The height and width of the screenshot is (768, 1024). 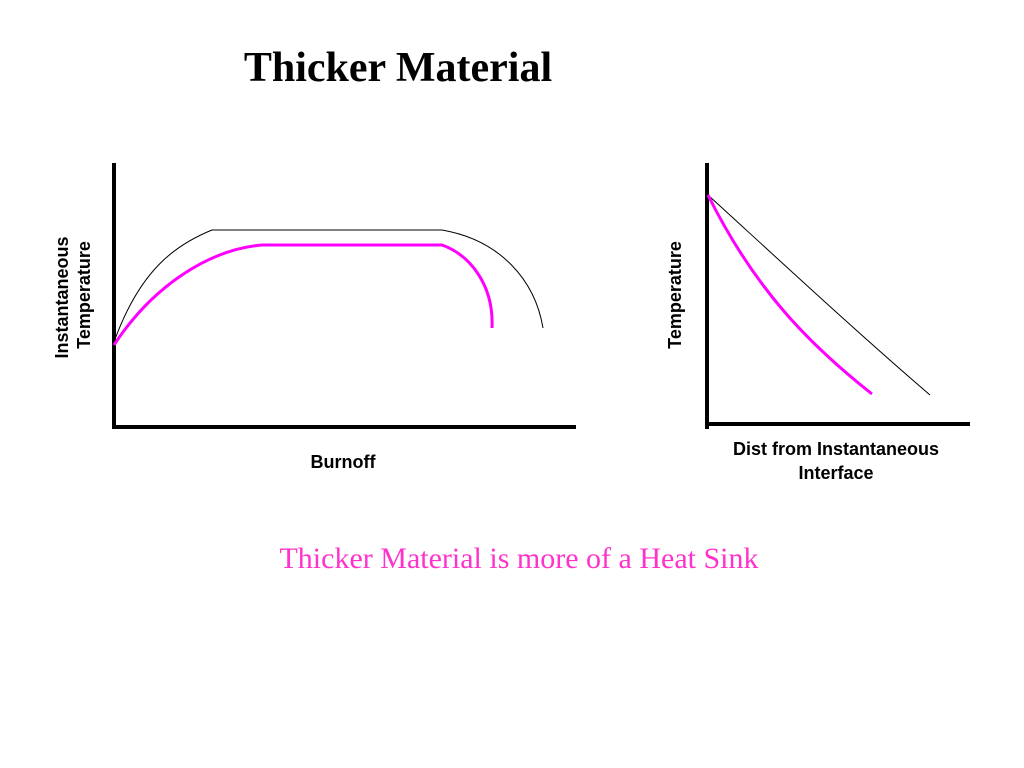 I want to click on right-plot-thick-material-curve, so click(x=789, y=295).